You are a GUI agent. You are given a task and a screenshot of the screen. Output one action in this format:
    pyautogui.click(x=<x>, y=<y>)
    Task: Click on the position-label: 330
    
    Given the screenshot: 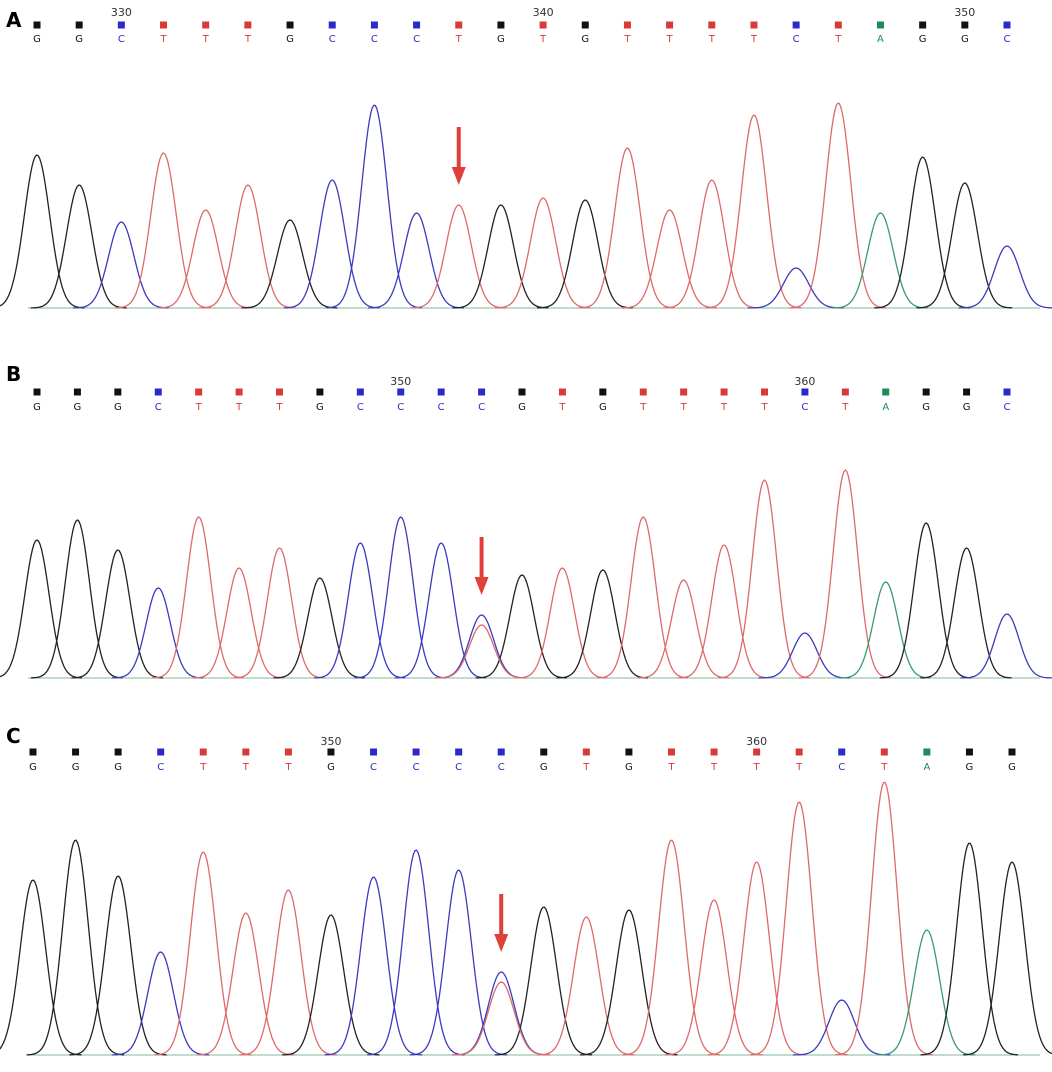 What is the action you would take?
    pyautogui.click(x=121, y=12)
    